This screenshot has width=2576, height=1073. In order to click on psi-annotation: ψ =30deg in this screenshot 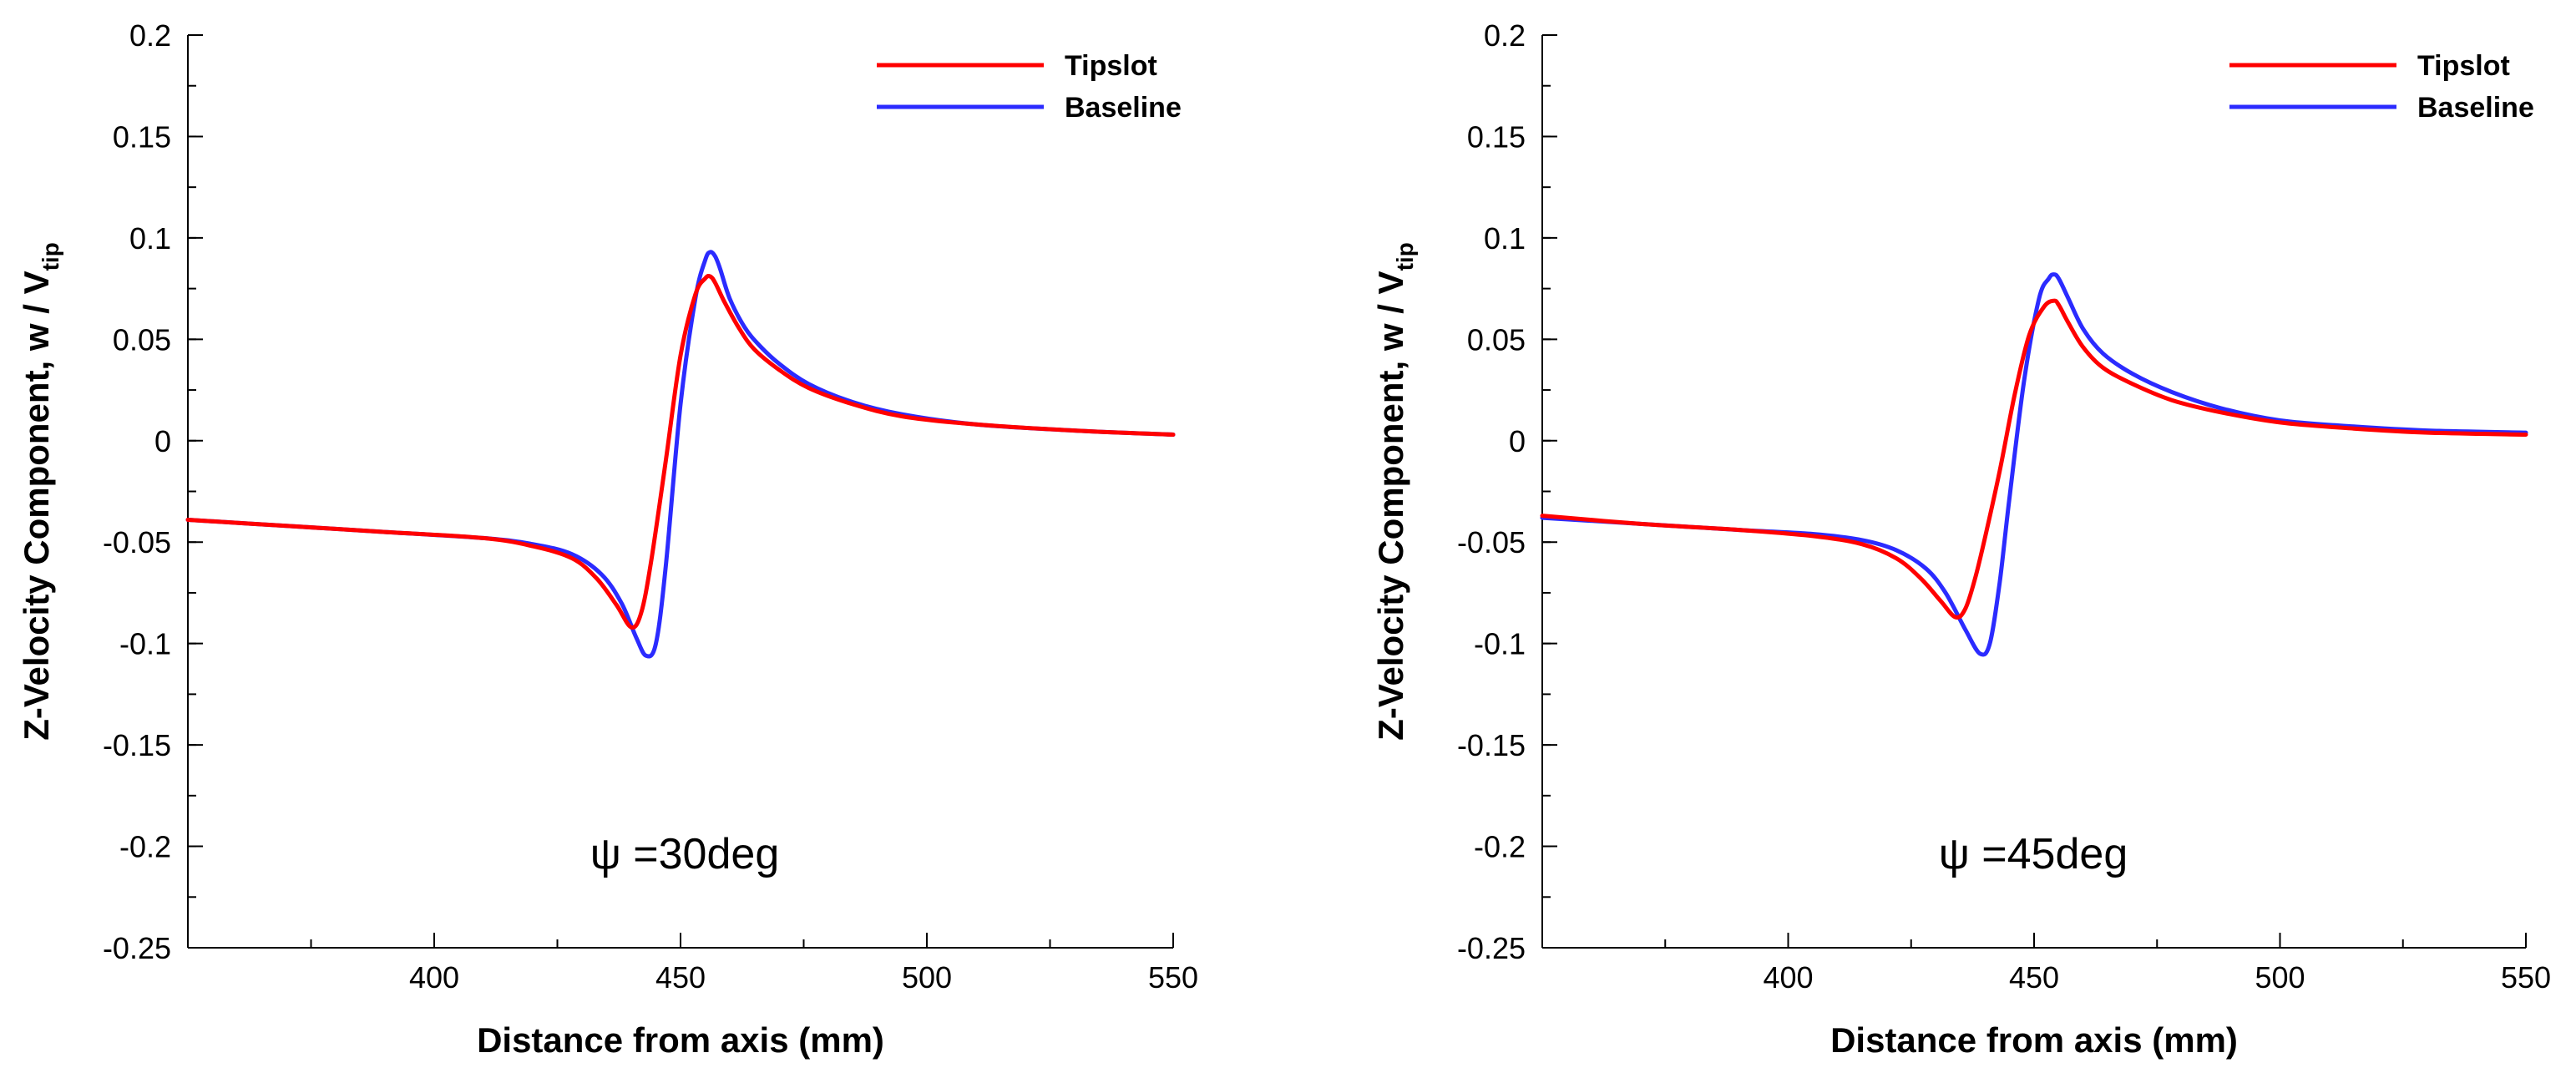, I will do `click(684, 854)`.